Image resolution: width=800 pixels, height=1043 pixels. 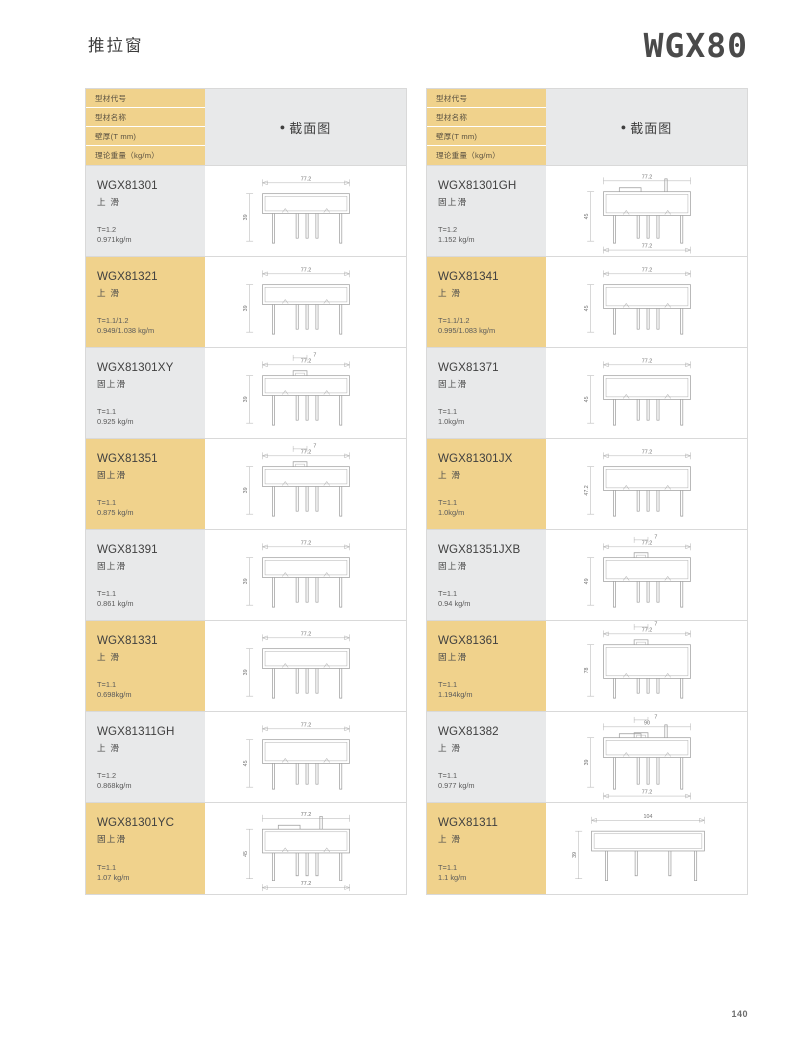 What do you see at coordinates (145, 98) in the screenshot?
I see `header-label: 型材代号` at bounding box center [145, 98].